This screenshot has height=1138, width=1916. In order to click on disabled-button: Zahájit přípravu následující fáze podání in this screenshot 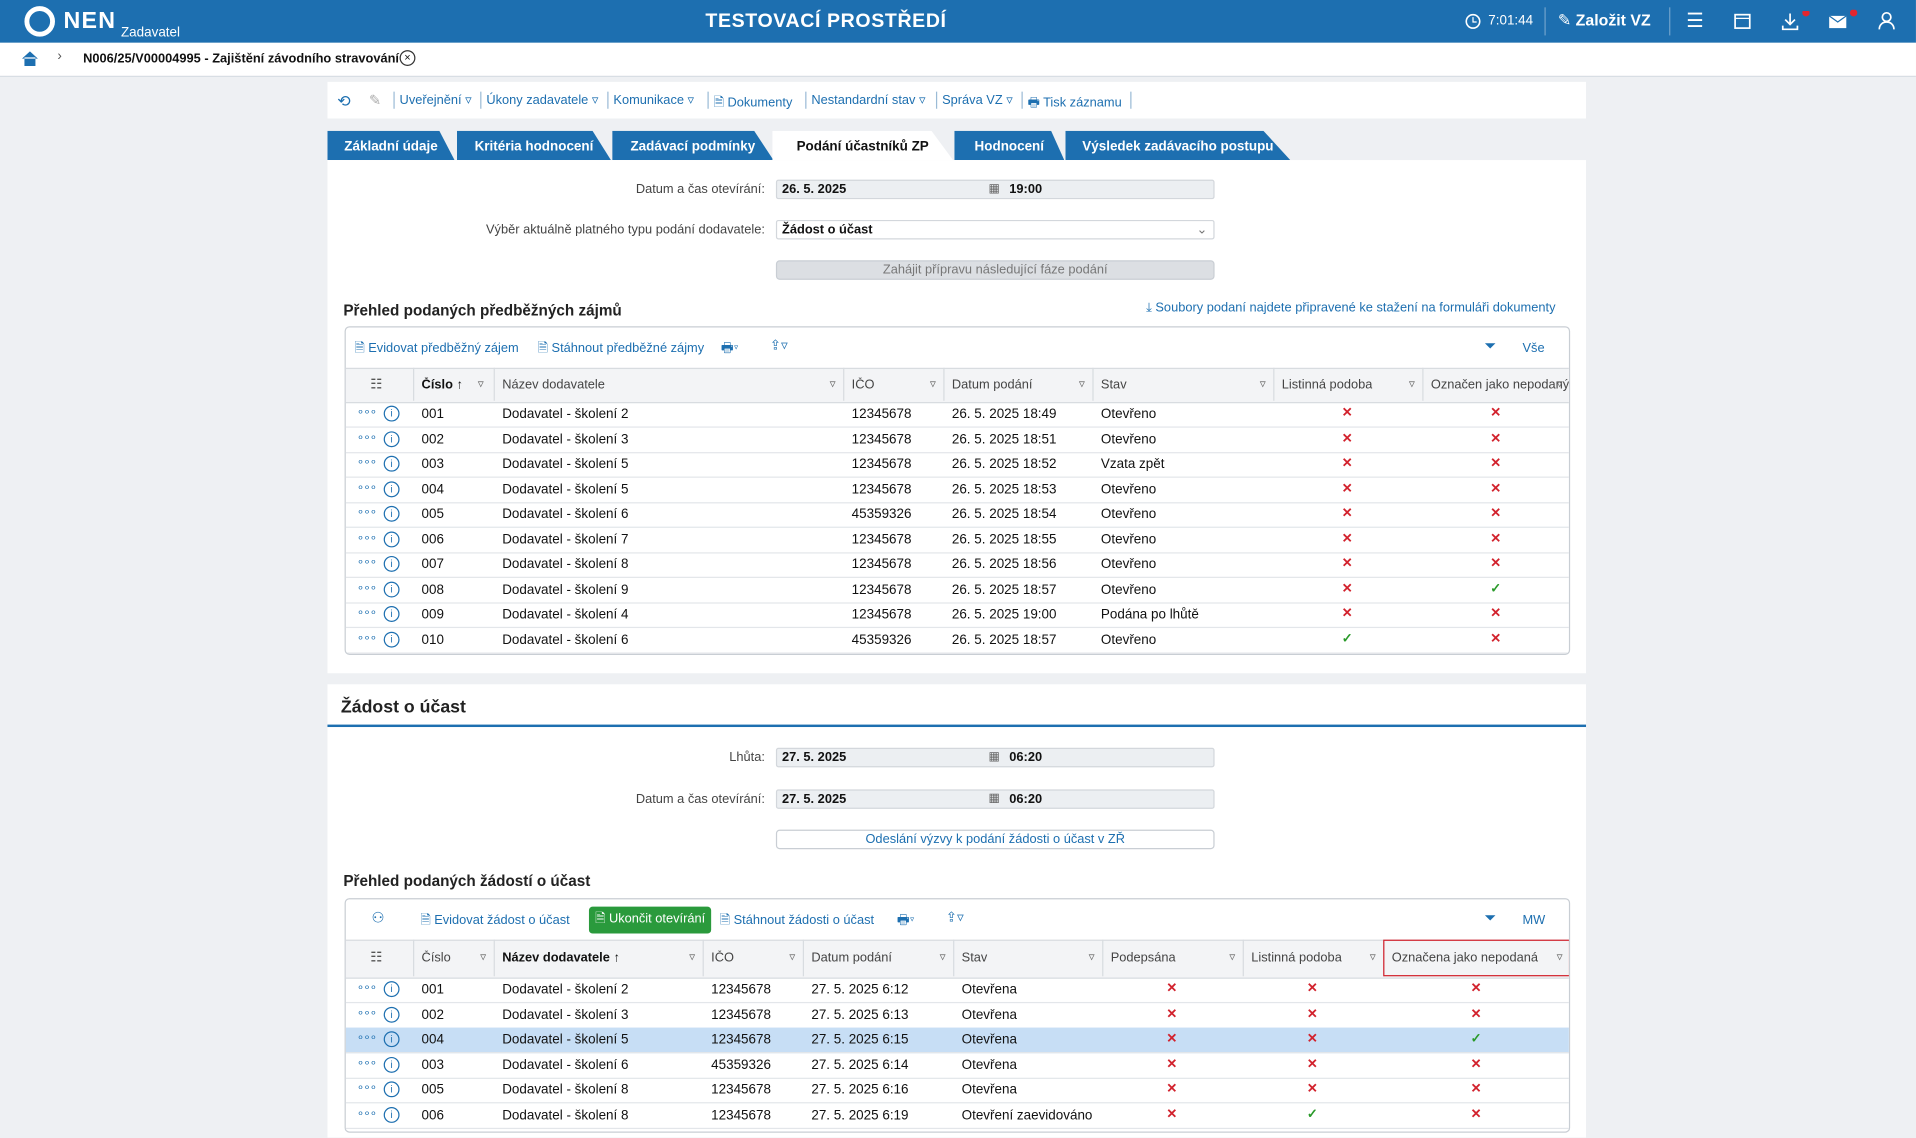, I will do `click(995, 270)`.